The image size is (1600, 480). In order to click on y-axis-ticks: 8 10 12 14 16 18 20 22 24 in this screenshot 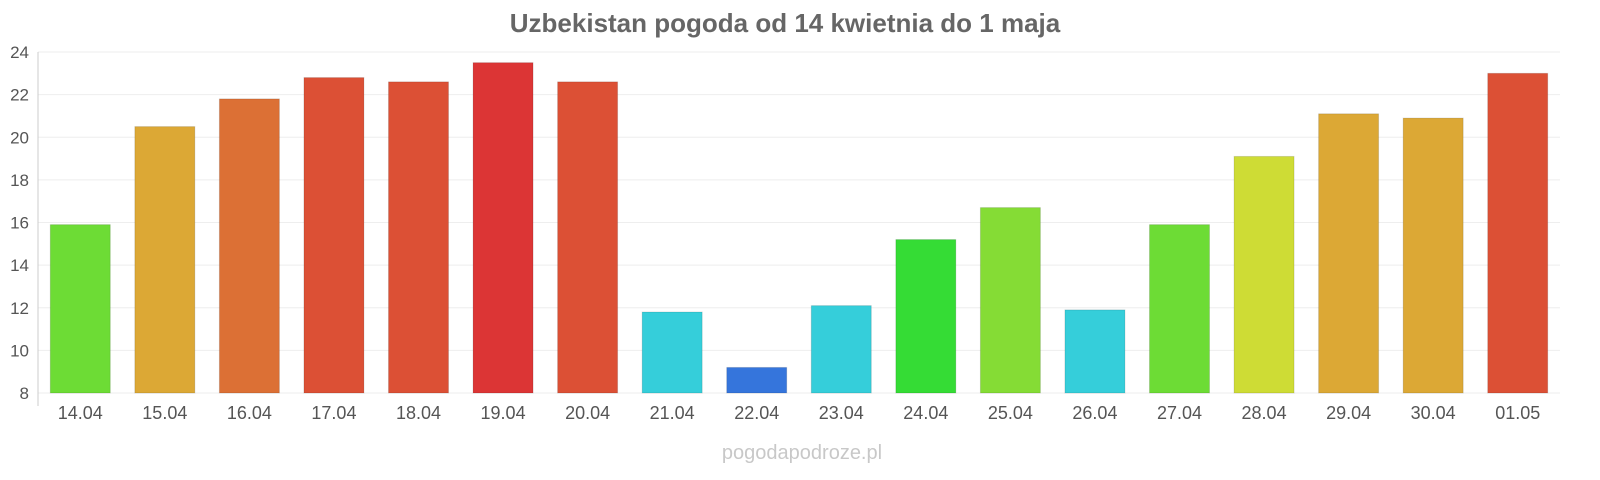, I will do `click(19, 223)`.